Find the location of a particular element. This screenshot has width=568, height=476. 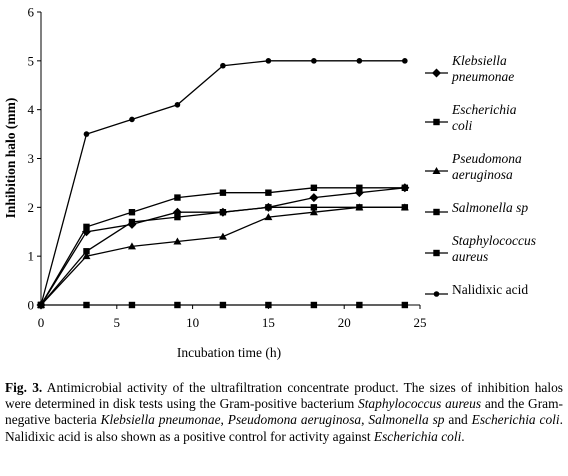

legend-label: aeruginosa is located at coordinates (482, 174).